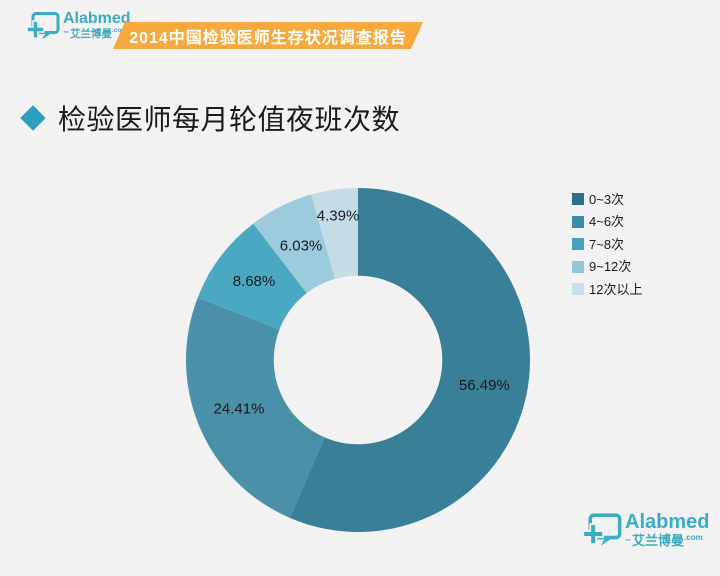  I want to click on page-title: 检验医师每月轮值夜班次数, so click(229, 119).